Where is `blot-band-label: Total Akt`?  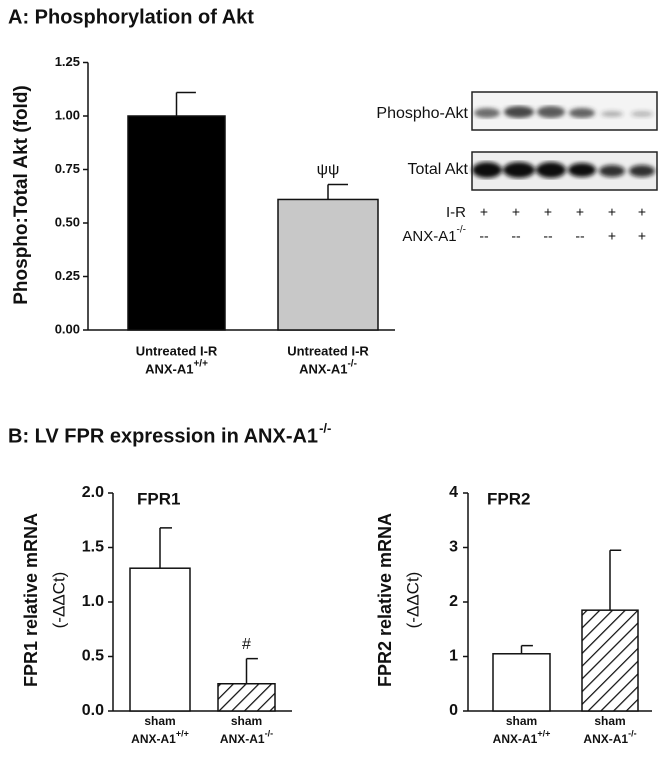
blot-band-label: Total Akt is located at coordinates (438, 169).